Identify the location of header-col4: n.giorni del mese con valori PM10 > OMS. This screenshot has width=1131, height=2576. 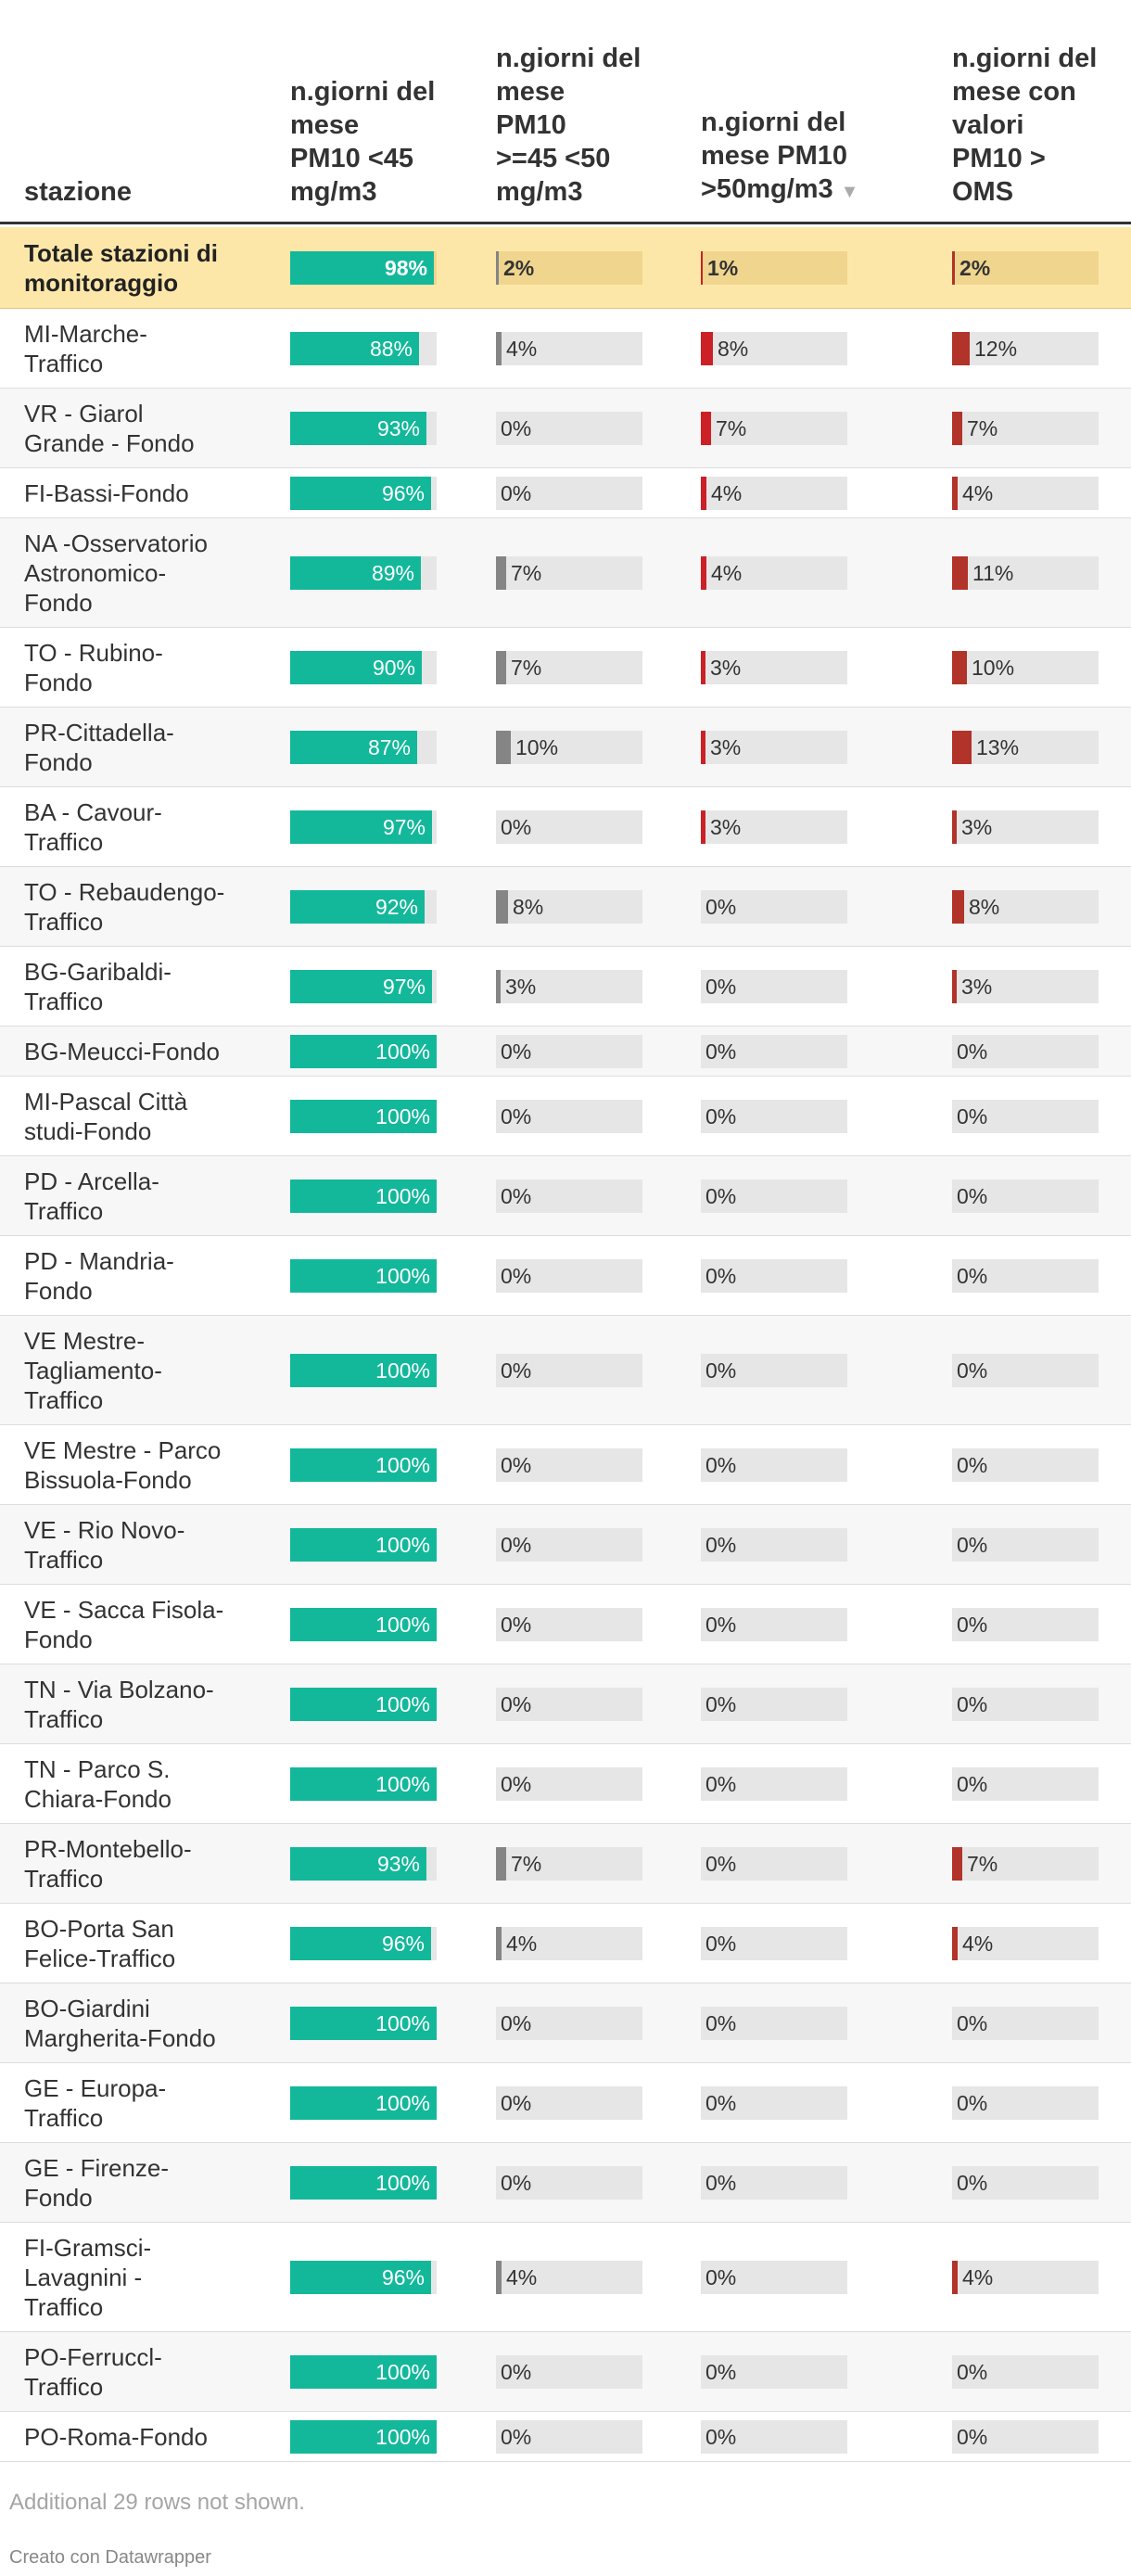
(1024, 125).